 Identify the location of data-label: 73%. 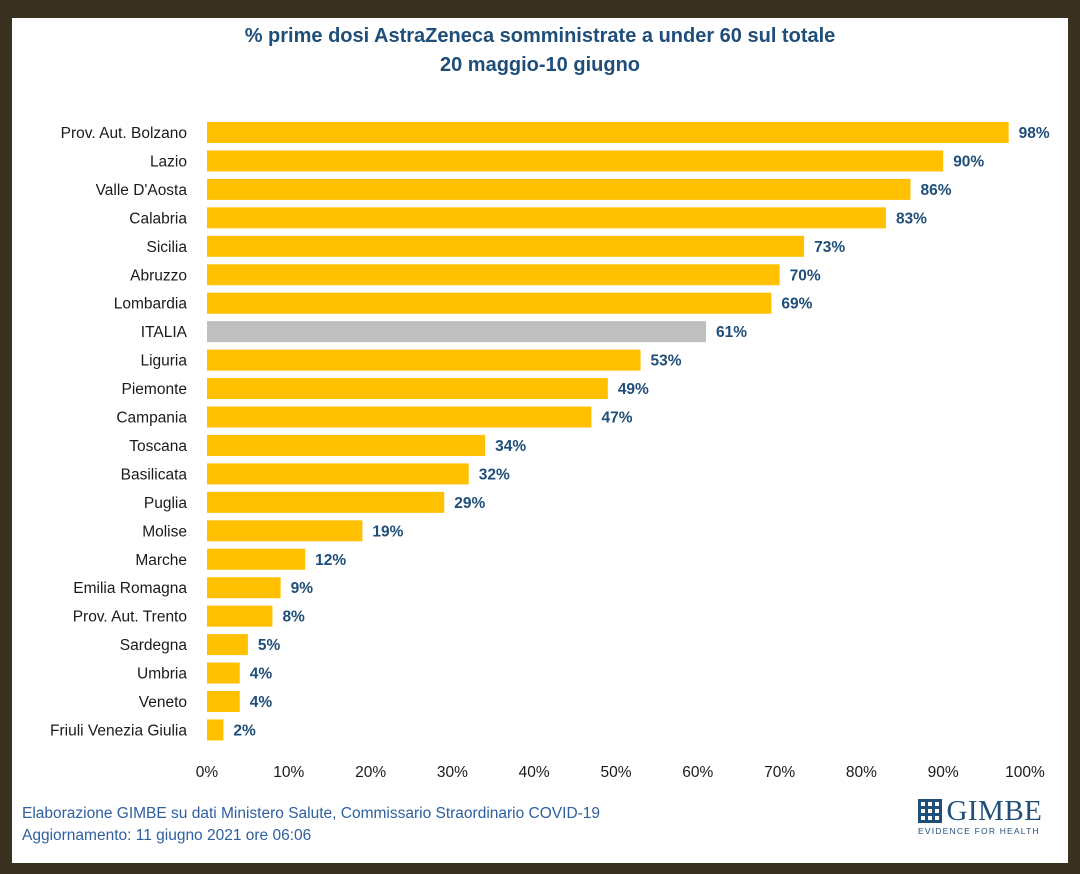
(829, 247).